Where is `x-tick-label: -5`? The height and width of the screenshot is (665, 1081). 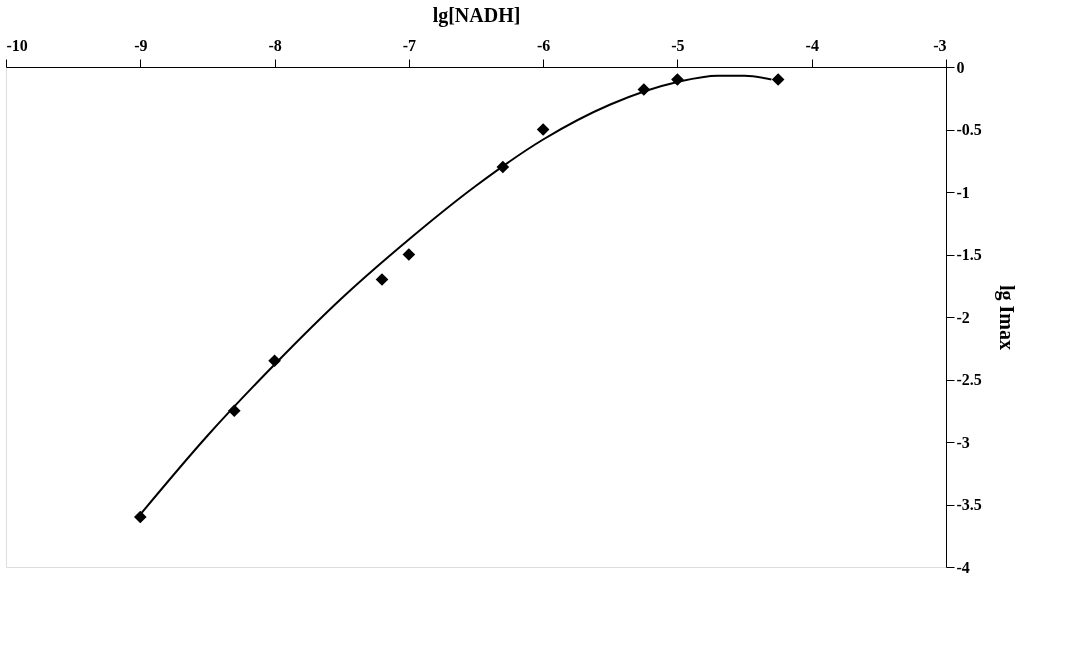
x-tick-label: -5 is located at coordinates (678, 45).